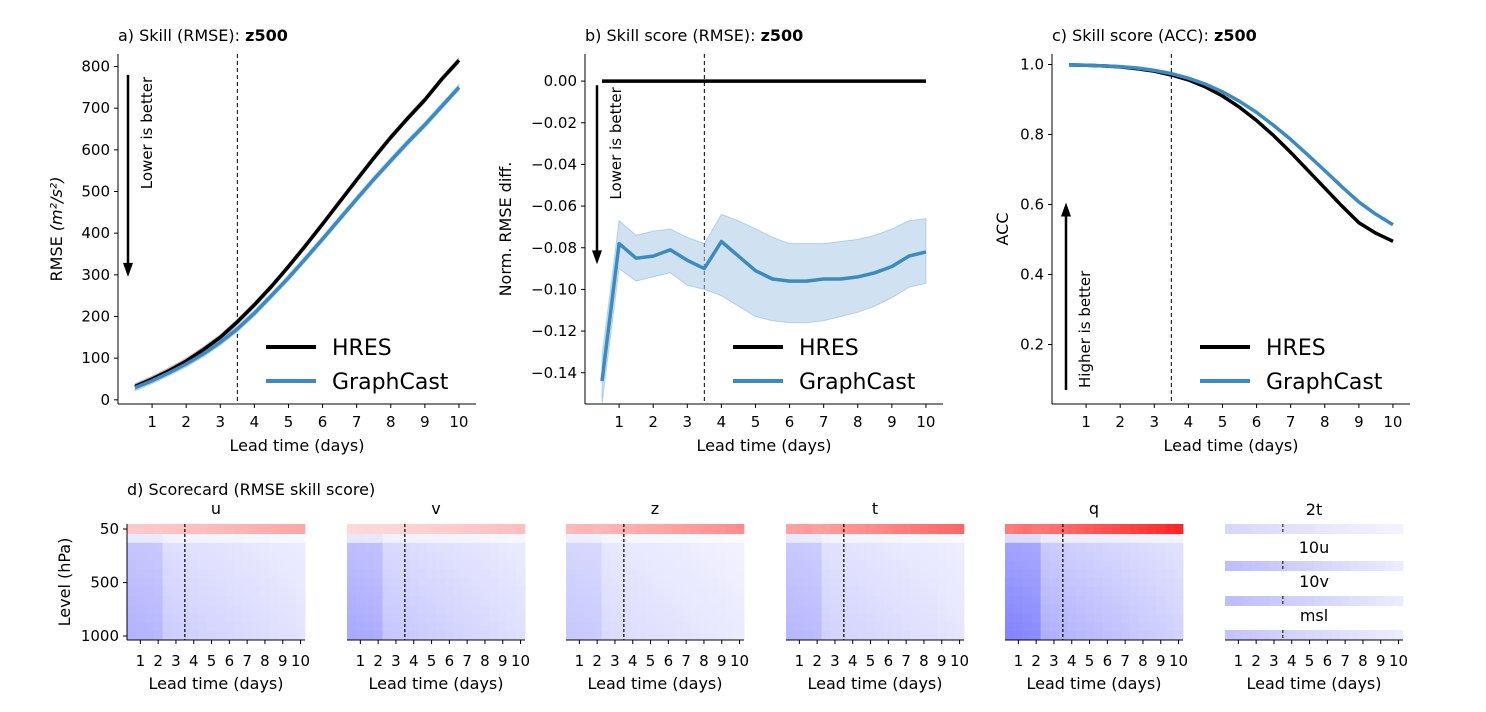 This screenshot has height=712, width=1486. What do you see at coordinates (100, 636) in the screenshot?
I see `y-tick-label: 1000` at bounding box center [100, 636].